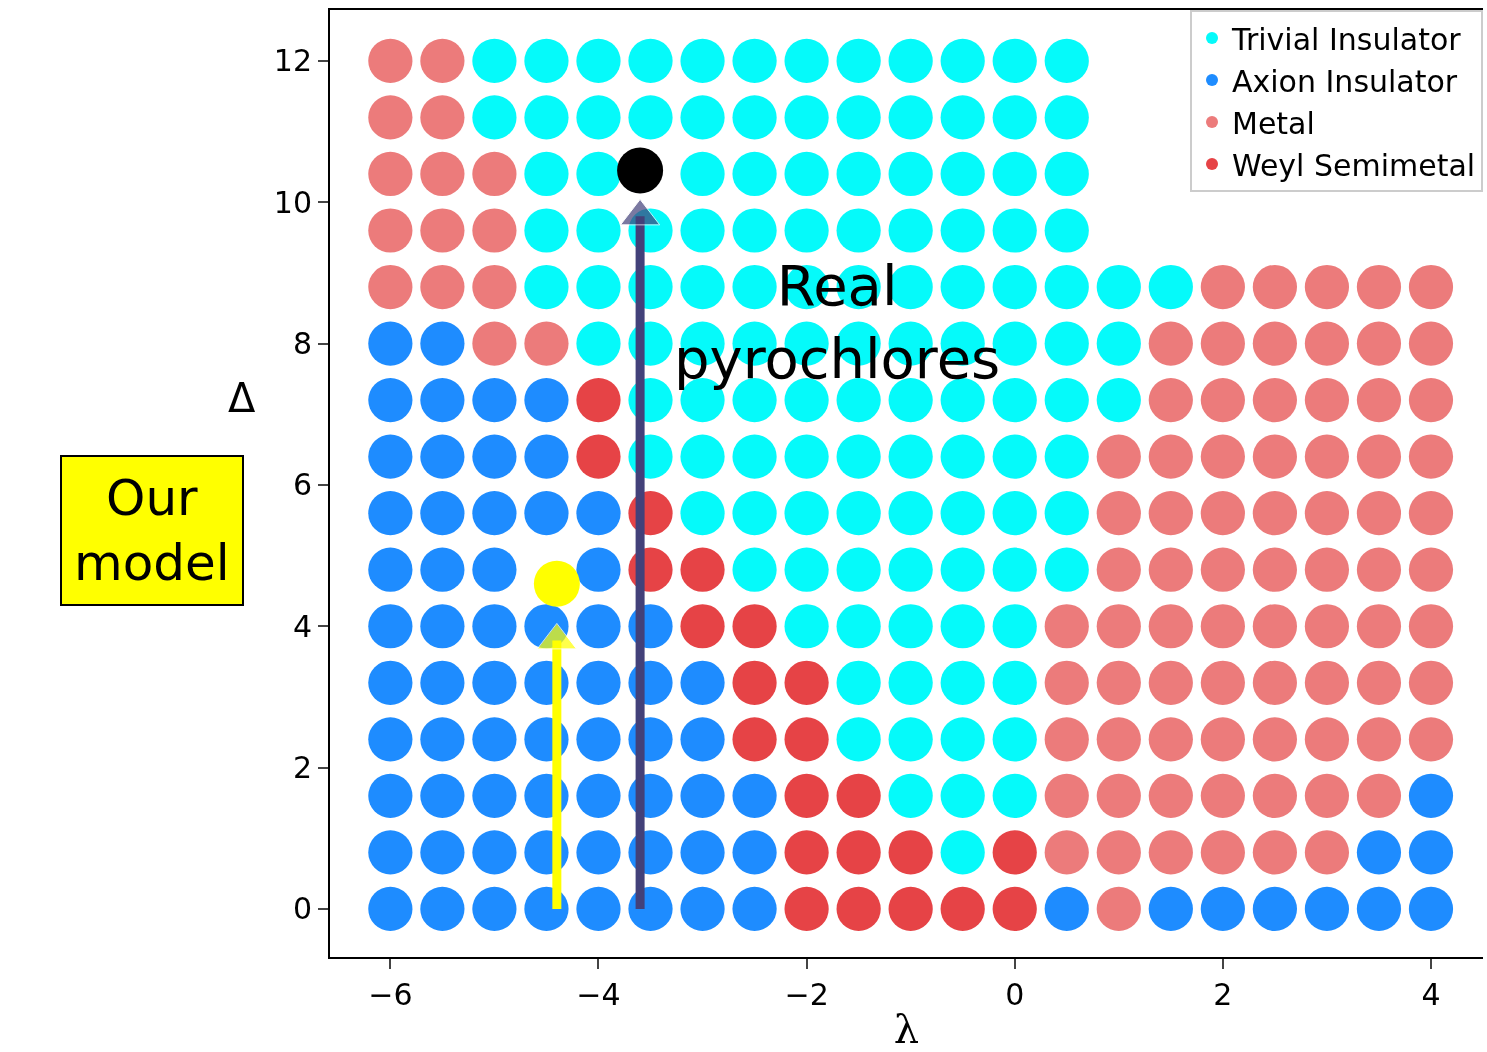 This screenshot has width=1487, height=1052. I want to click on x-tick-label: 0, so click(1015, 994).